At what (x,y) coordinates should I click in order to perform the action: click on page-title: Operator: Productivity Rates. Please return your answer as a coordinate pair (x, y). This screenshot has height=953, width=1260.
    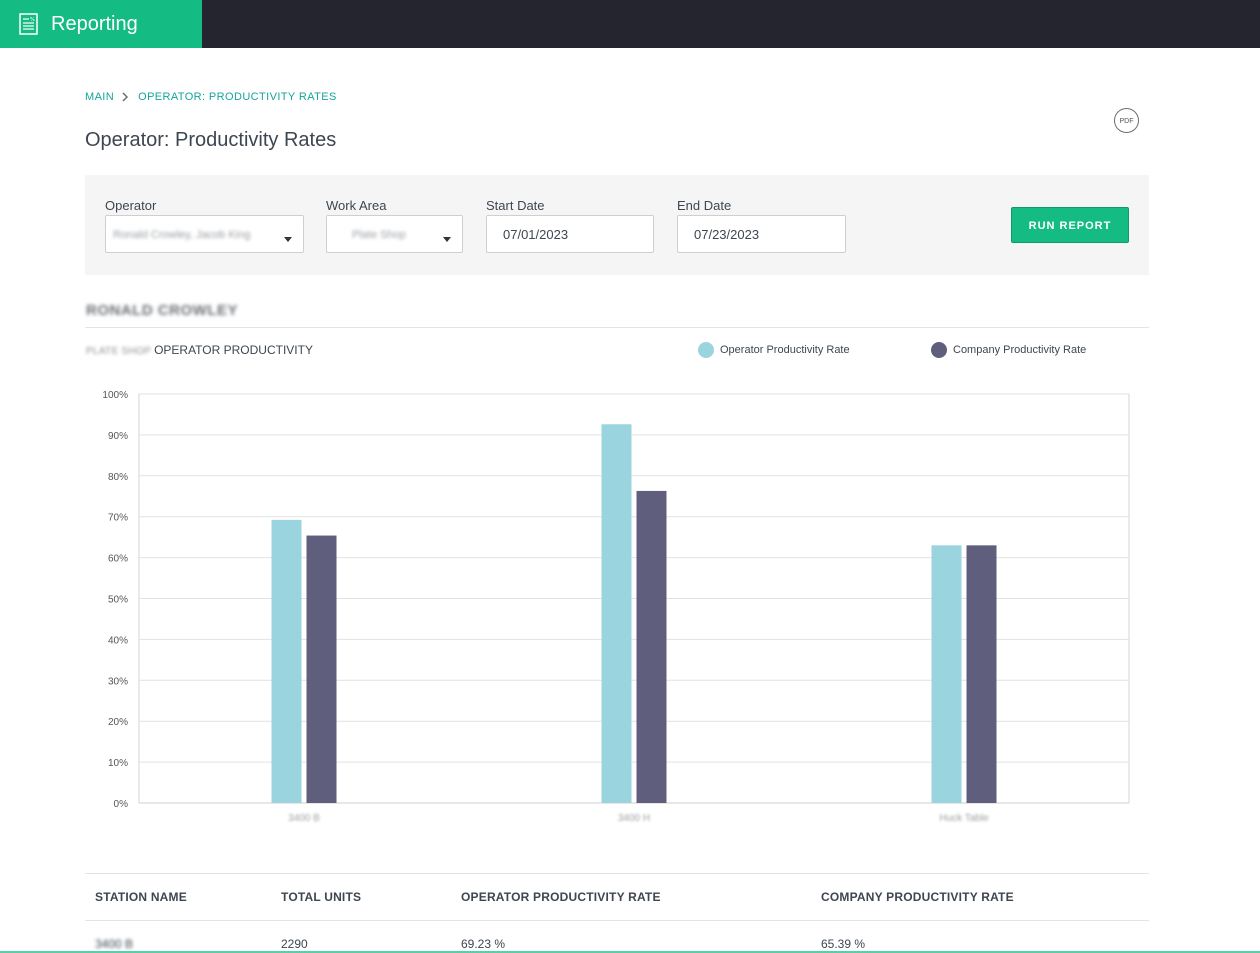
    Looking at the image, I should click on (211, 140).